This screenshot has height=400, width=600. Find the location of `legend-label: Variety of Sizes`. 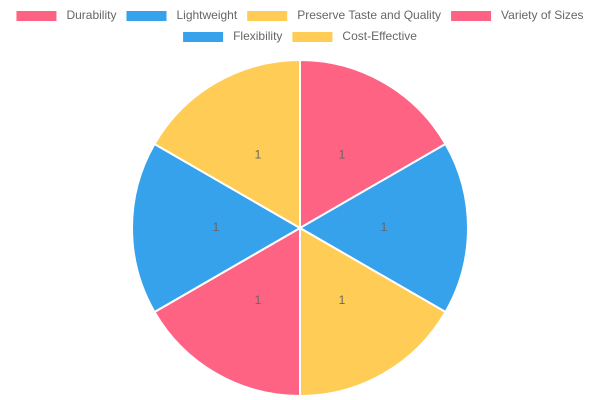

legend-label: Variety of Sizes is located at coordinates (542, 15).